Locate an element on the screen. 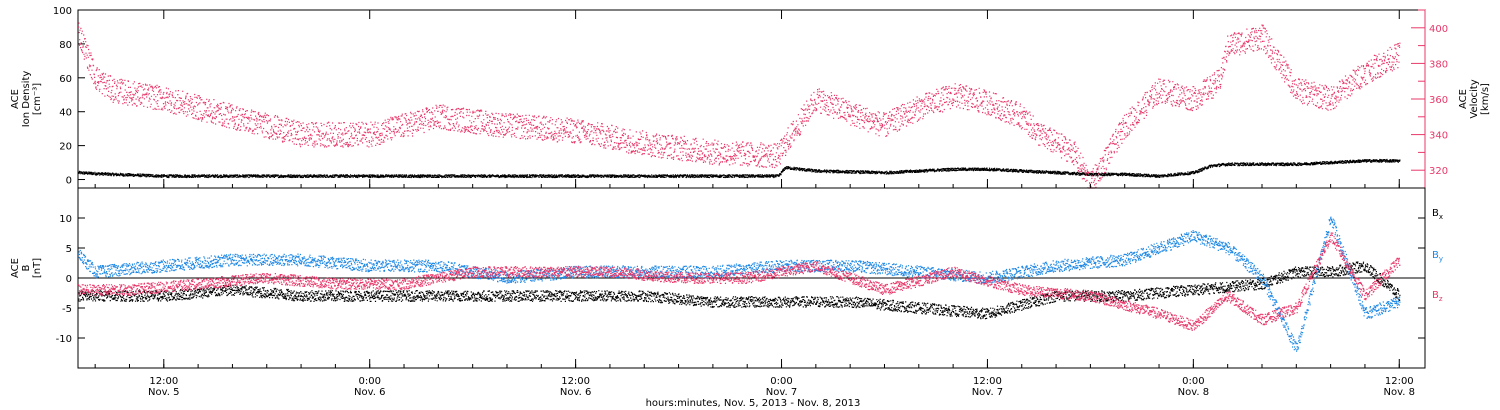  density-axis-title: ACE is located at coordinates (15, 99).